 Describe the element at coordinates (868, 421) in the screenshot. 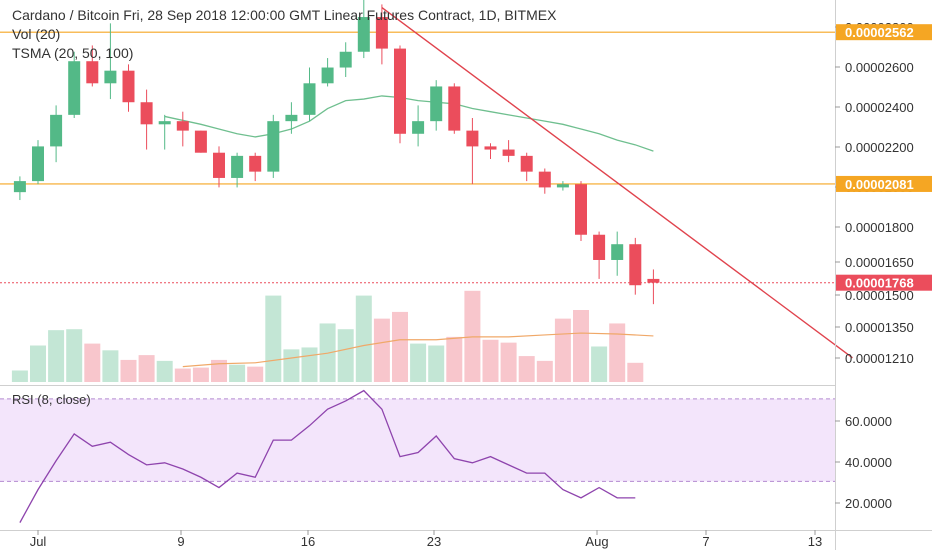

I see `rsi-tick-label: 60.0000` at that location.